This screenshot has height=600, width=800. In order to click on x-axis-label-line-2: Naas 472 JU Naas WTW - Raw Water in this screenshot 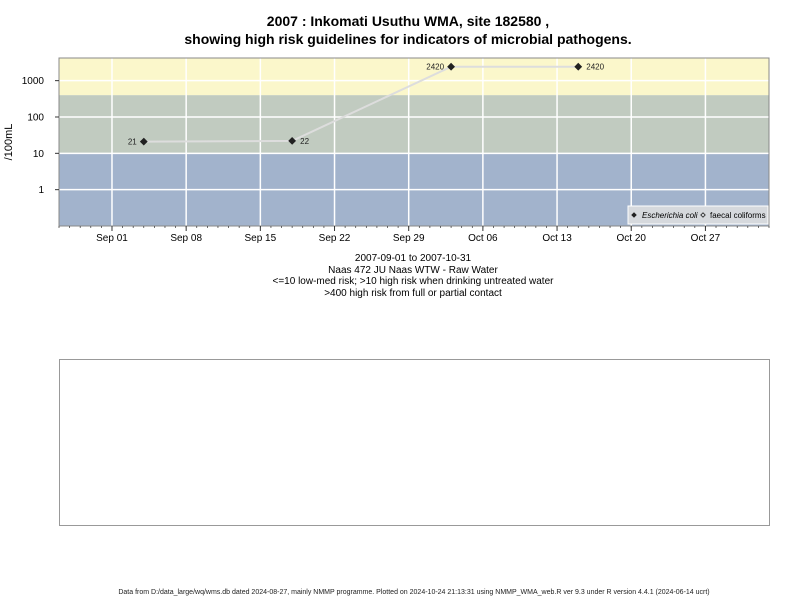, I will do `click(413, 270)`.